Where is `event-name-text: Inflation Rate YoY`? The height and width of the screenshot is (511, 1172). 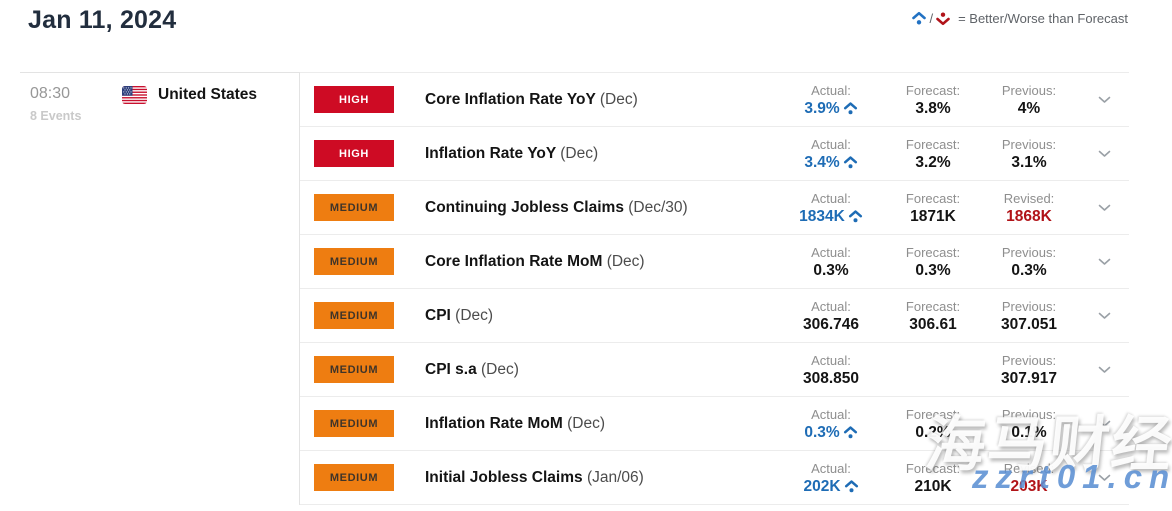 event-name-text: Inflation Rate YoY is located at coordinates (490, 153).